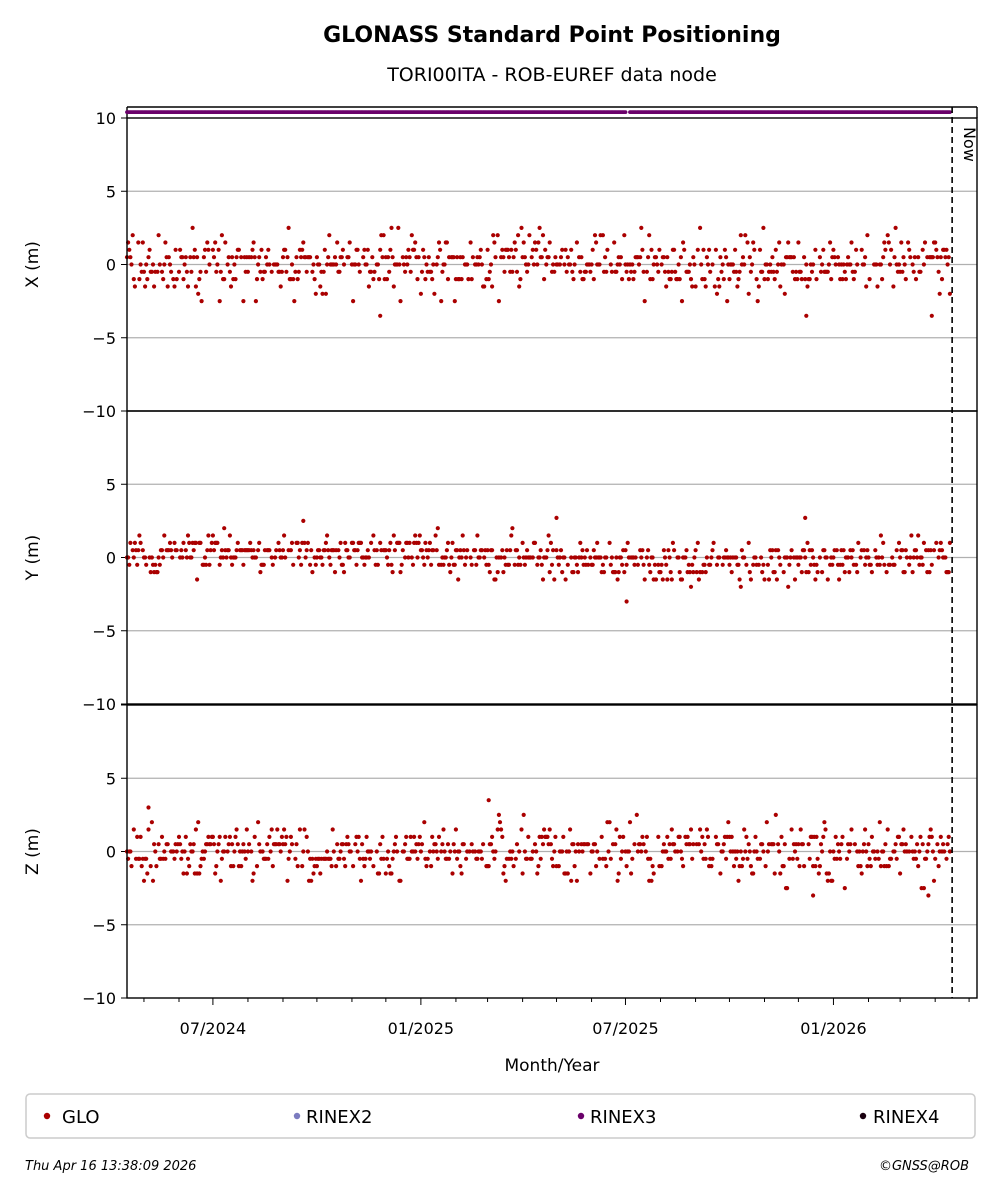  I want to click on y-tick-label: 0, so click(111, 558).